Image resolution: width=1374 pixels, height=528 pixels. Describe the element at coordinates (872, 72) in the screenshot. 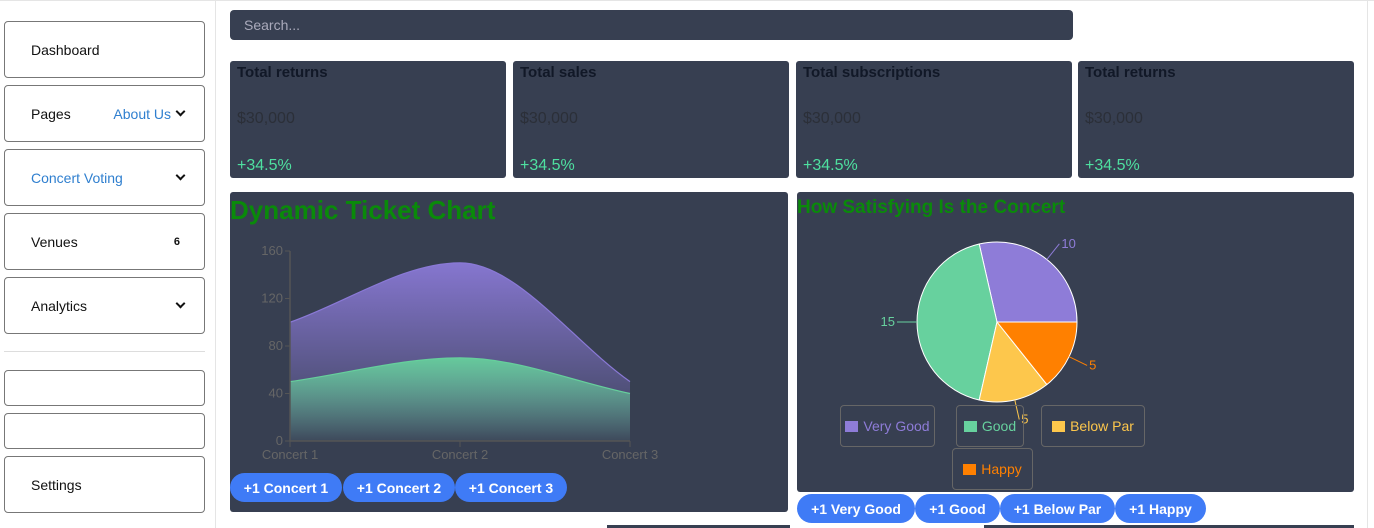

I see `card-title: Total subscriptions` at that location.